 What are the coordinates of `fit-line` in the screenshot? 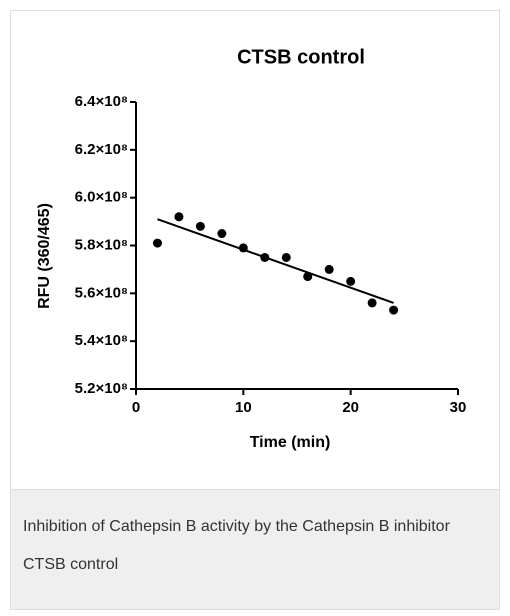 It's located at (275, 261).